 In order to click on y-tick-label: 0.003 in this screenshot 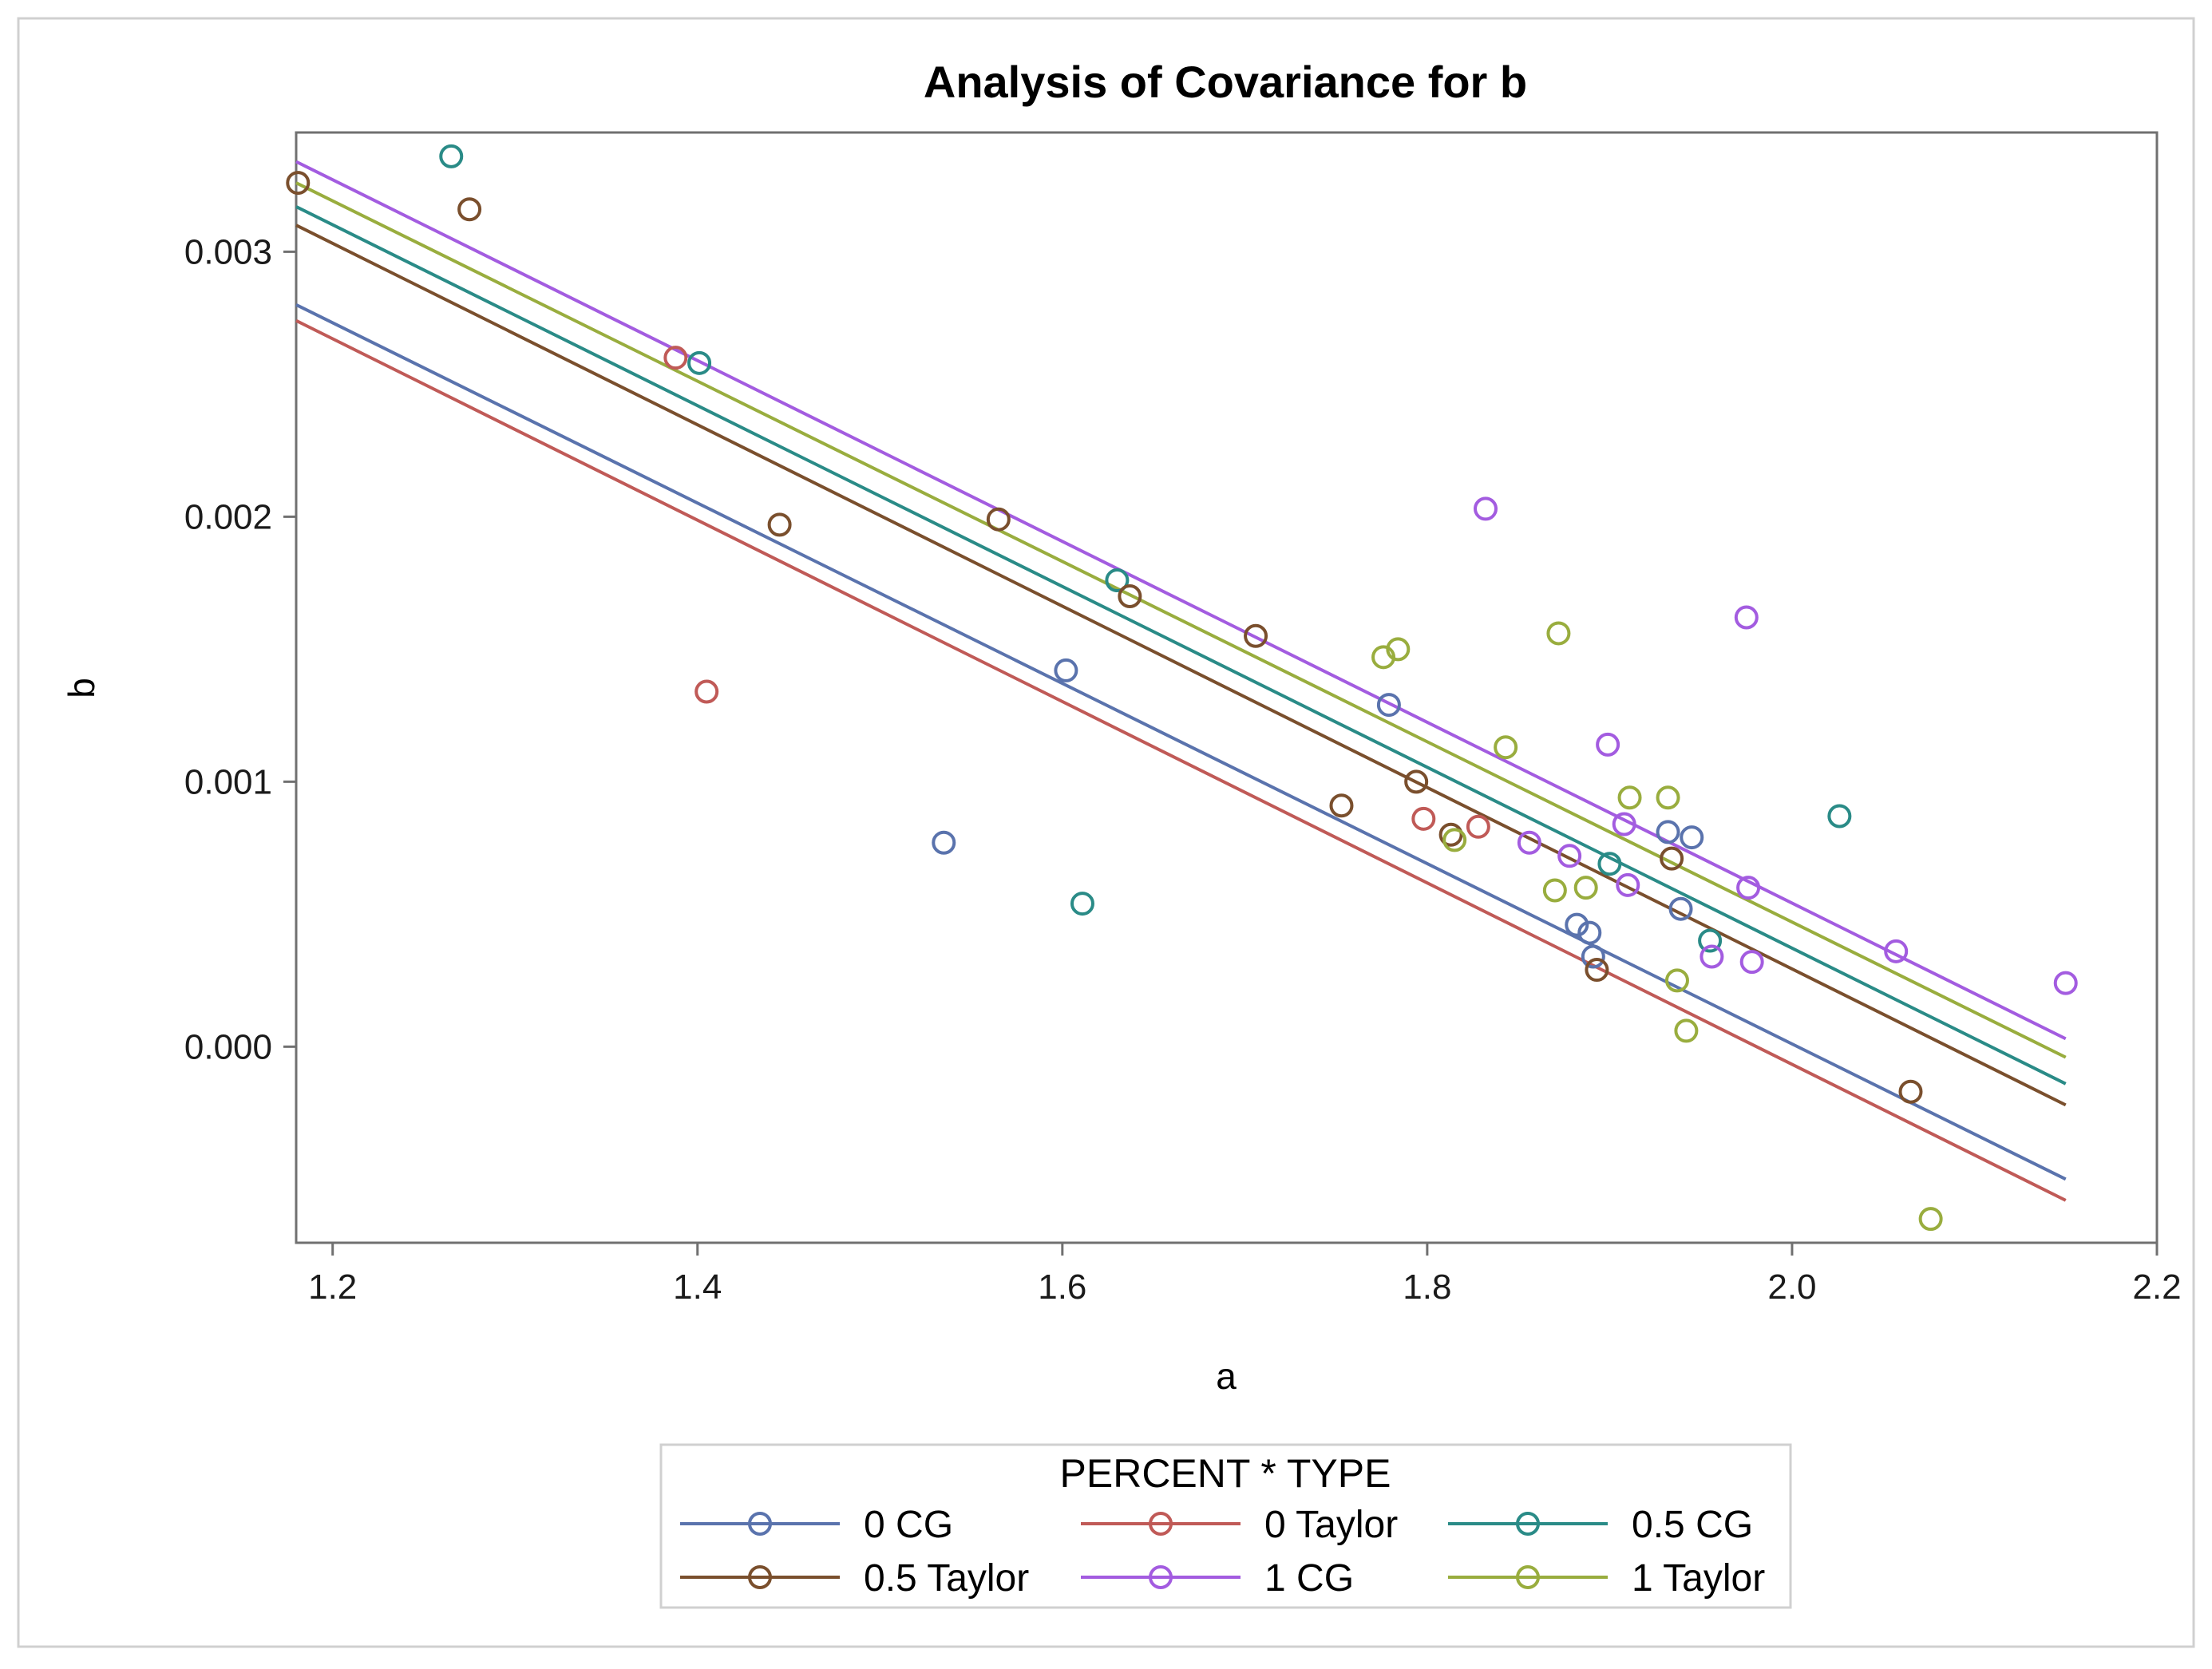, I will do `click(228, 252)`.